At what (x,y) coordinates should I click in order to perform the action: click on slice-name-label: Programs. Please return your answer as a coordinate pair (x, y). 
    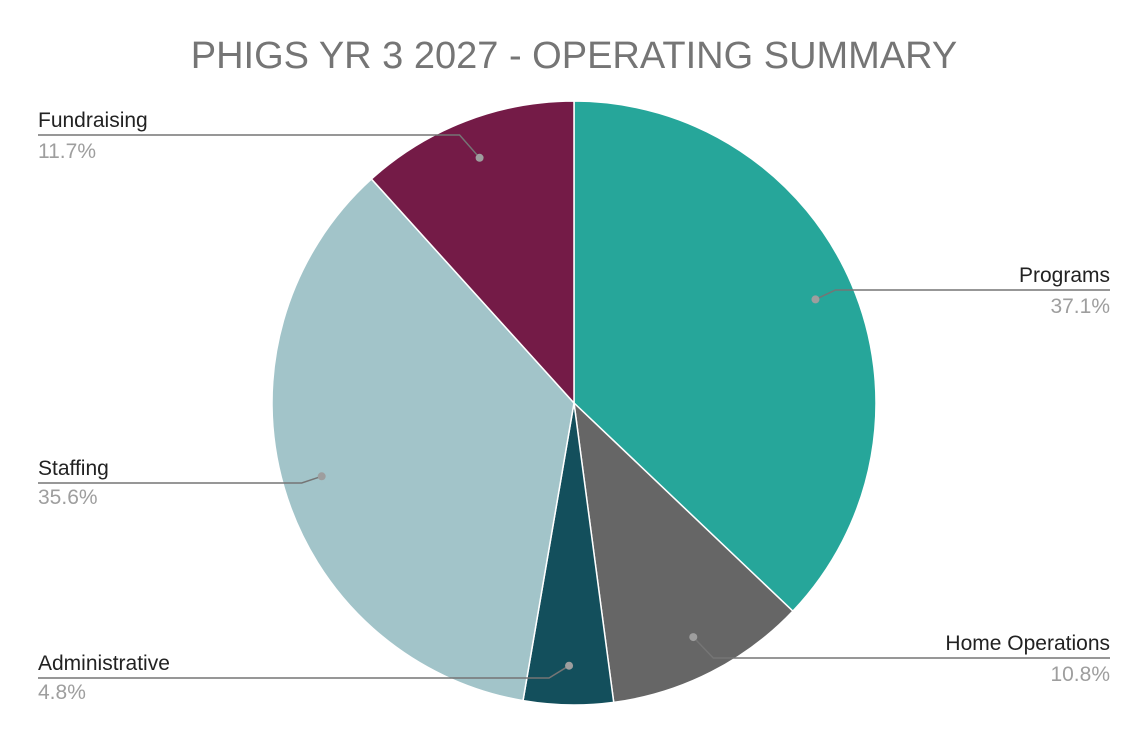
    Looking at the image, I should click on (1064, 275).